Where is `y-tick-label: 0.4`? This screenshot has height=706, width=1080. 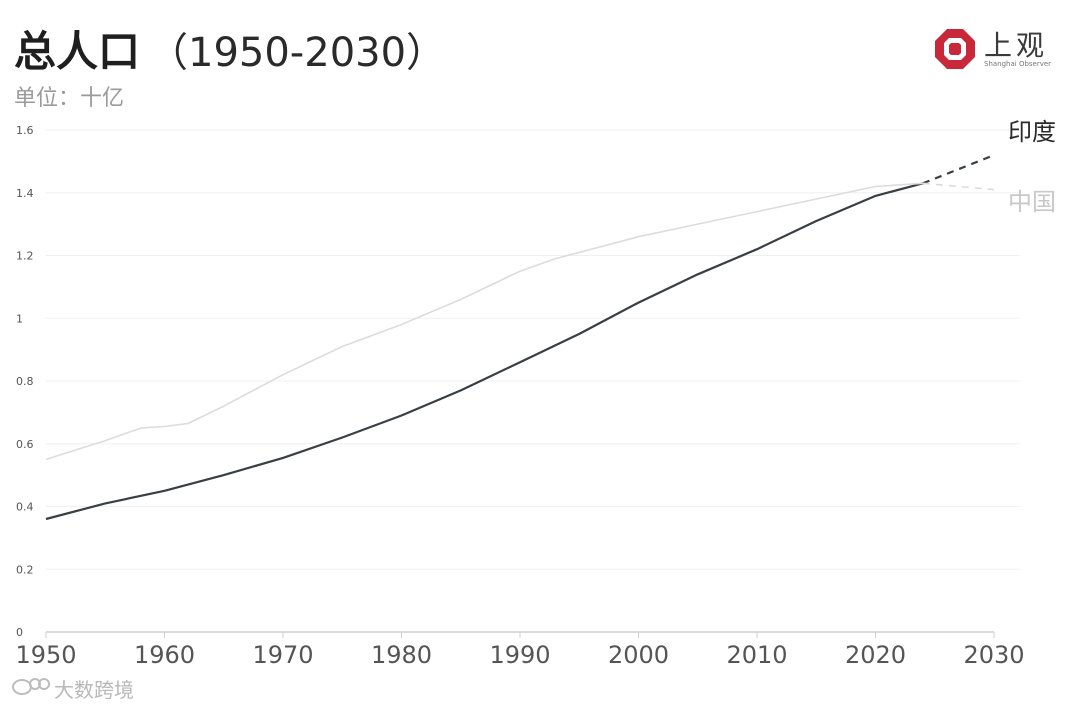 y-tick-label: 0.4 is located at coordinates (25, 507).